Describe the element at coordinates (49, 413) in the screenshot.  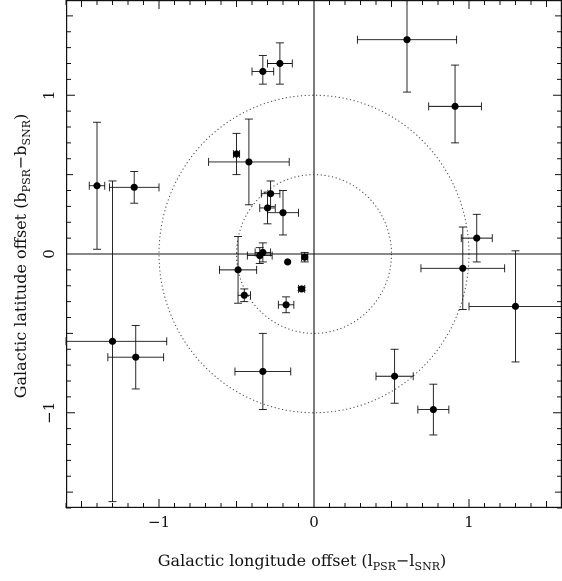
I see `y-tick-label: −1` at that location.